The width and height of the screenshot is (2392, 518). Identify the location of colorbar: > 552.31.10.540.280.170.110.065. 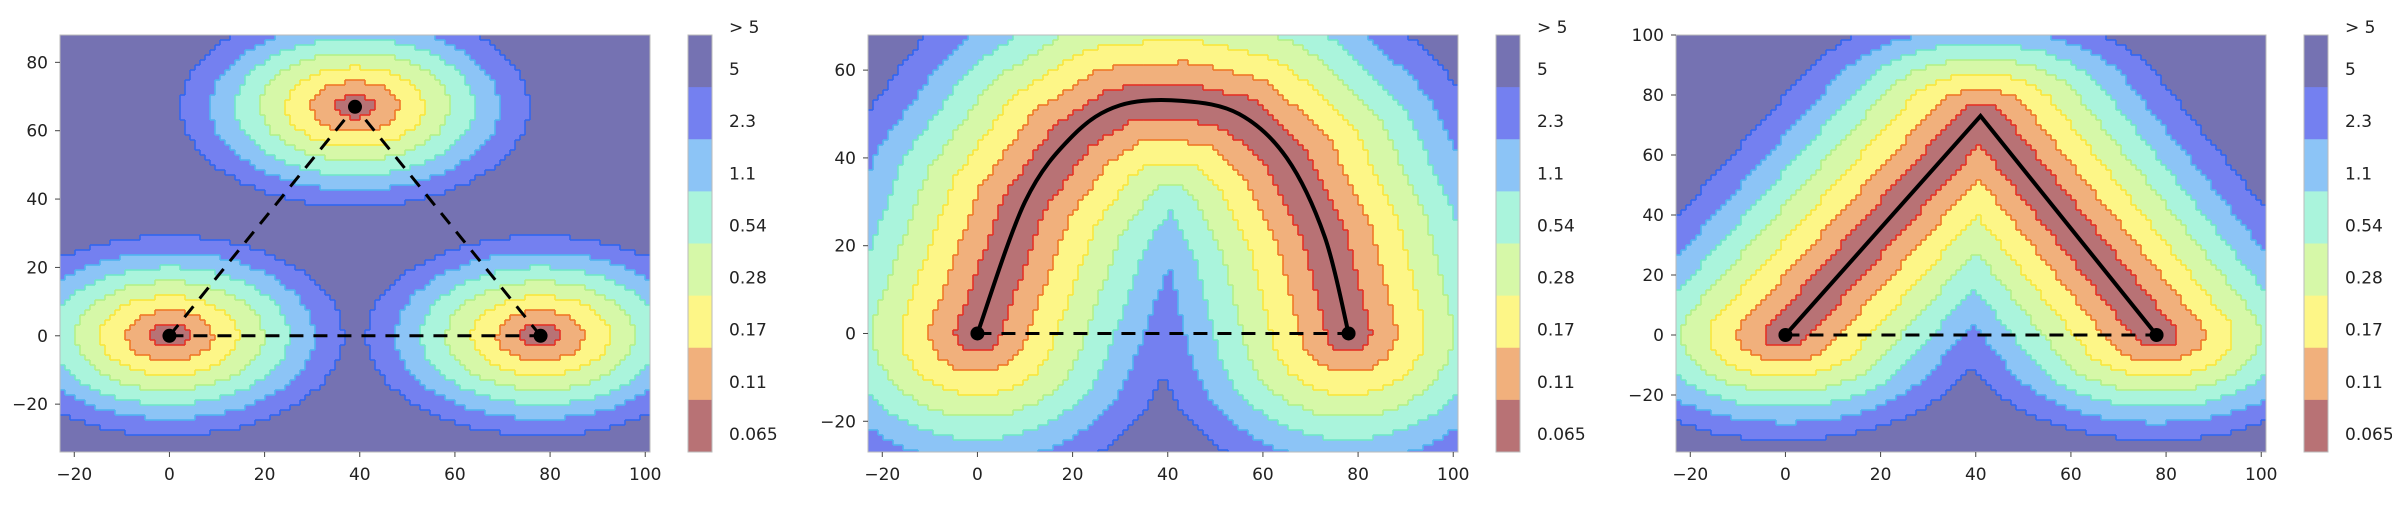
(732, 235).